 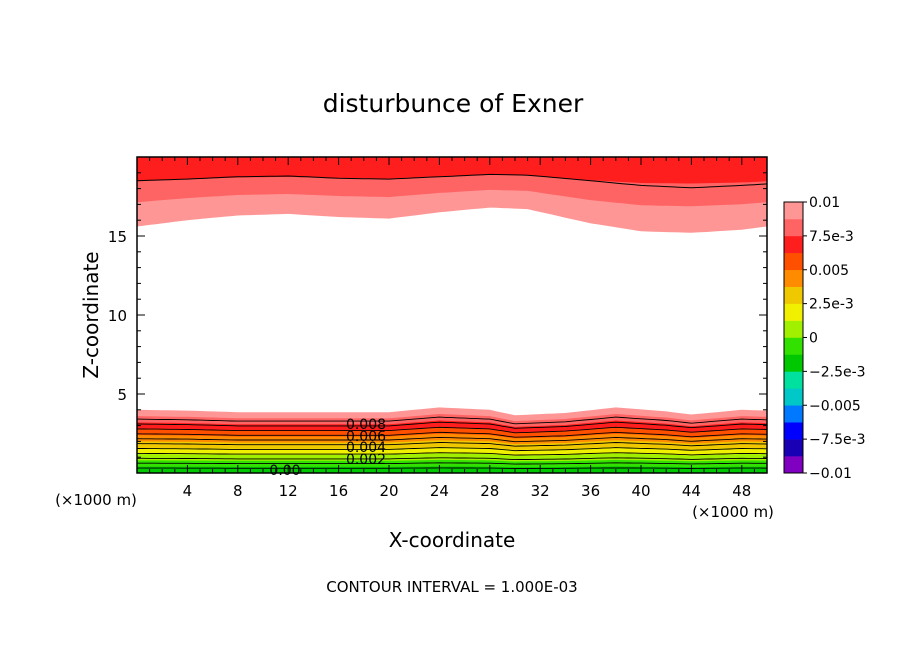 What do you see at coordinates (452, 181) in the screenshot?
I see `upper-contour-line` at bounding box center [452, 181].